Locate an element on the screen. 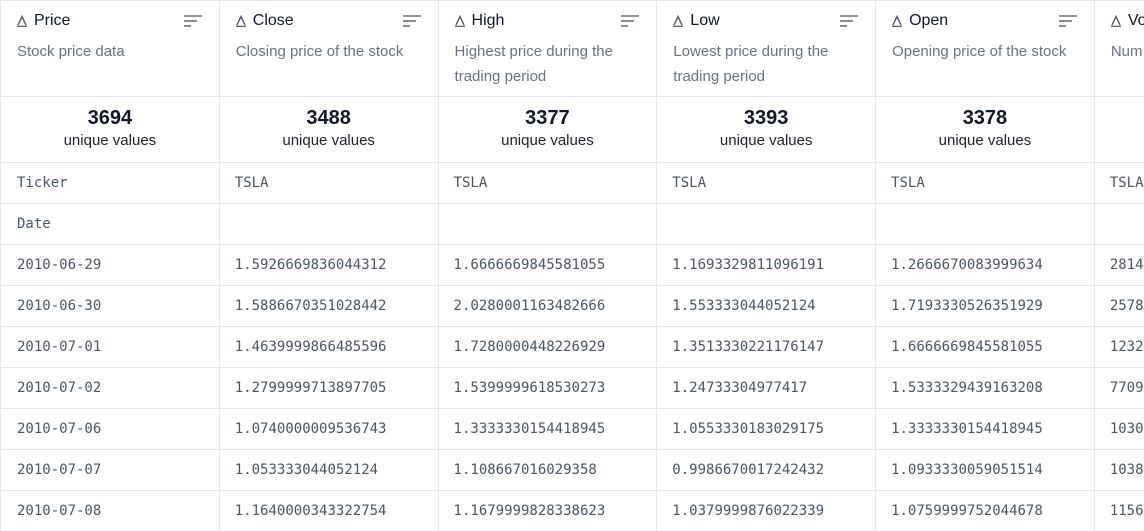 Image resolution: width=1144 pixels, height=531 pixels. column-name: Price is located at coordinates (52, 20).